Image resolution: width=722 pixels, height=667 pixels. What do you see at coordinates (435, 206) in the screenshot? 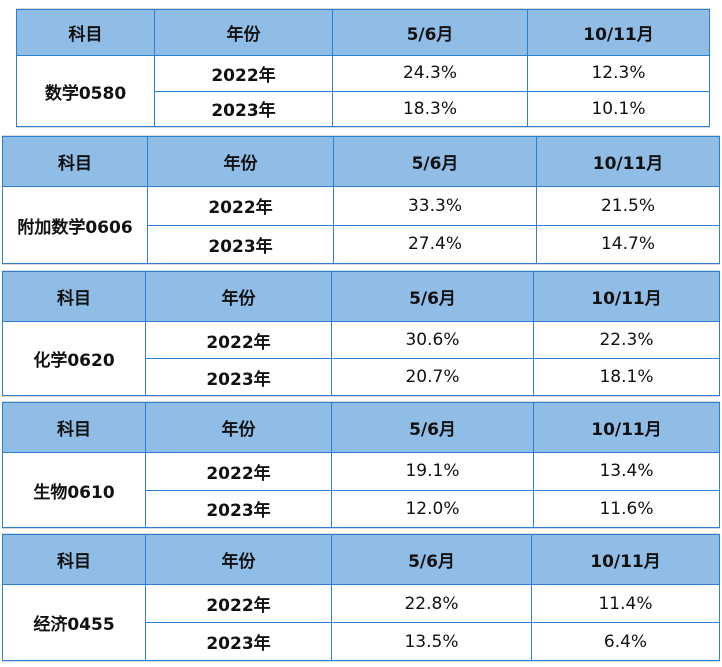
I see `may-jun-value: 33.3%` at bounding box center [435, 206].